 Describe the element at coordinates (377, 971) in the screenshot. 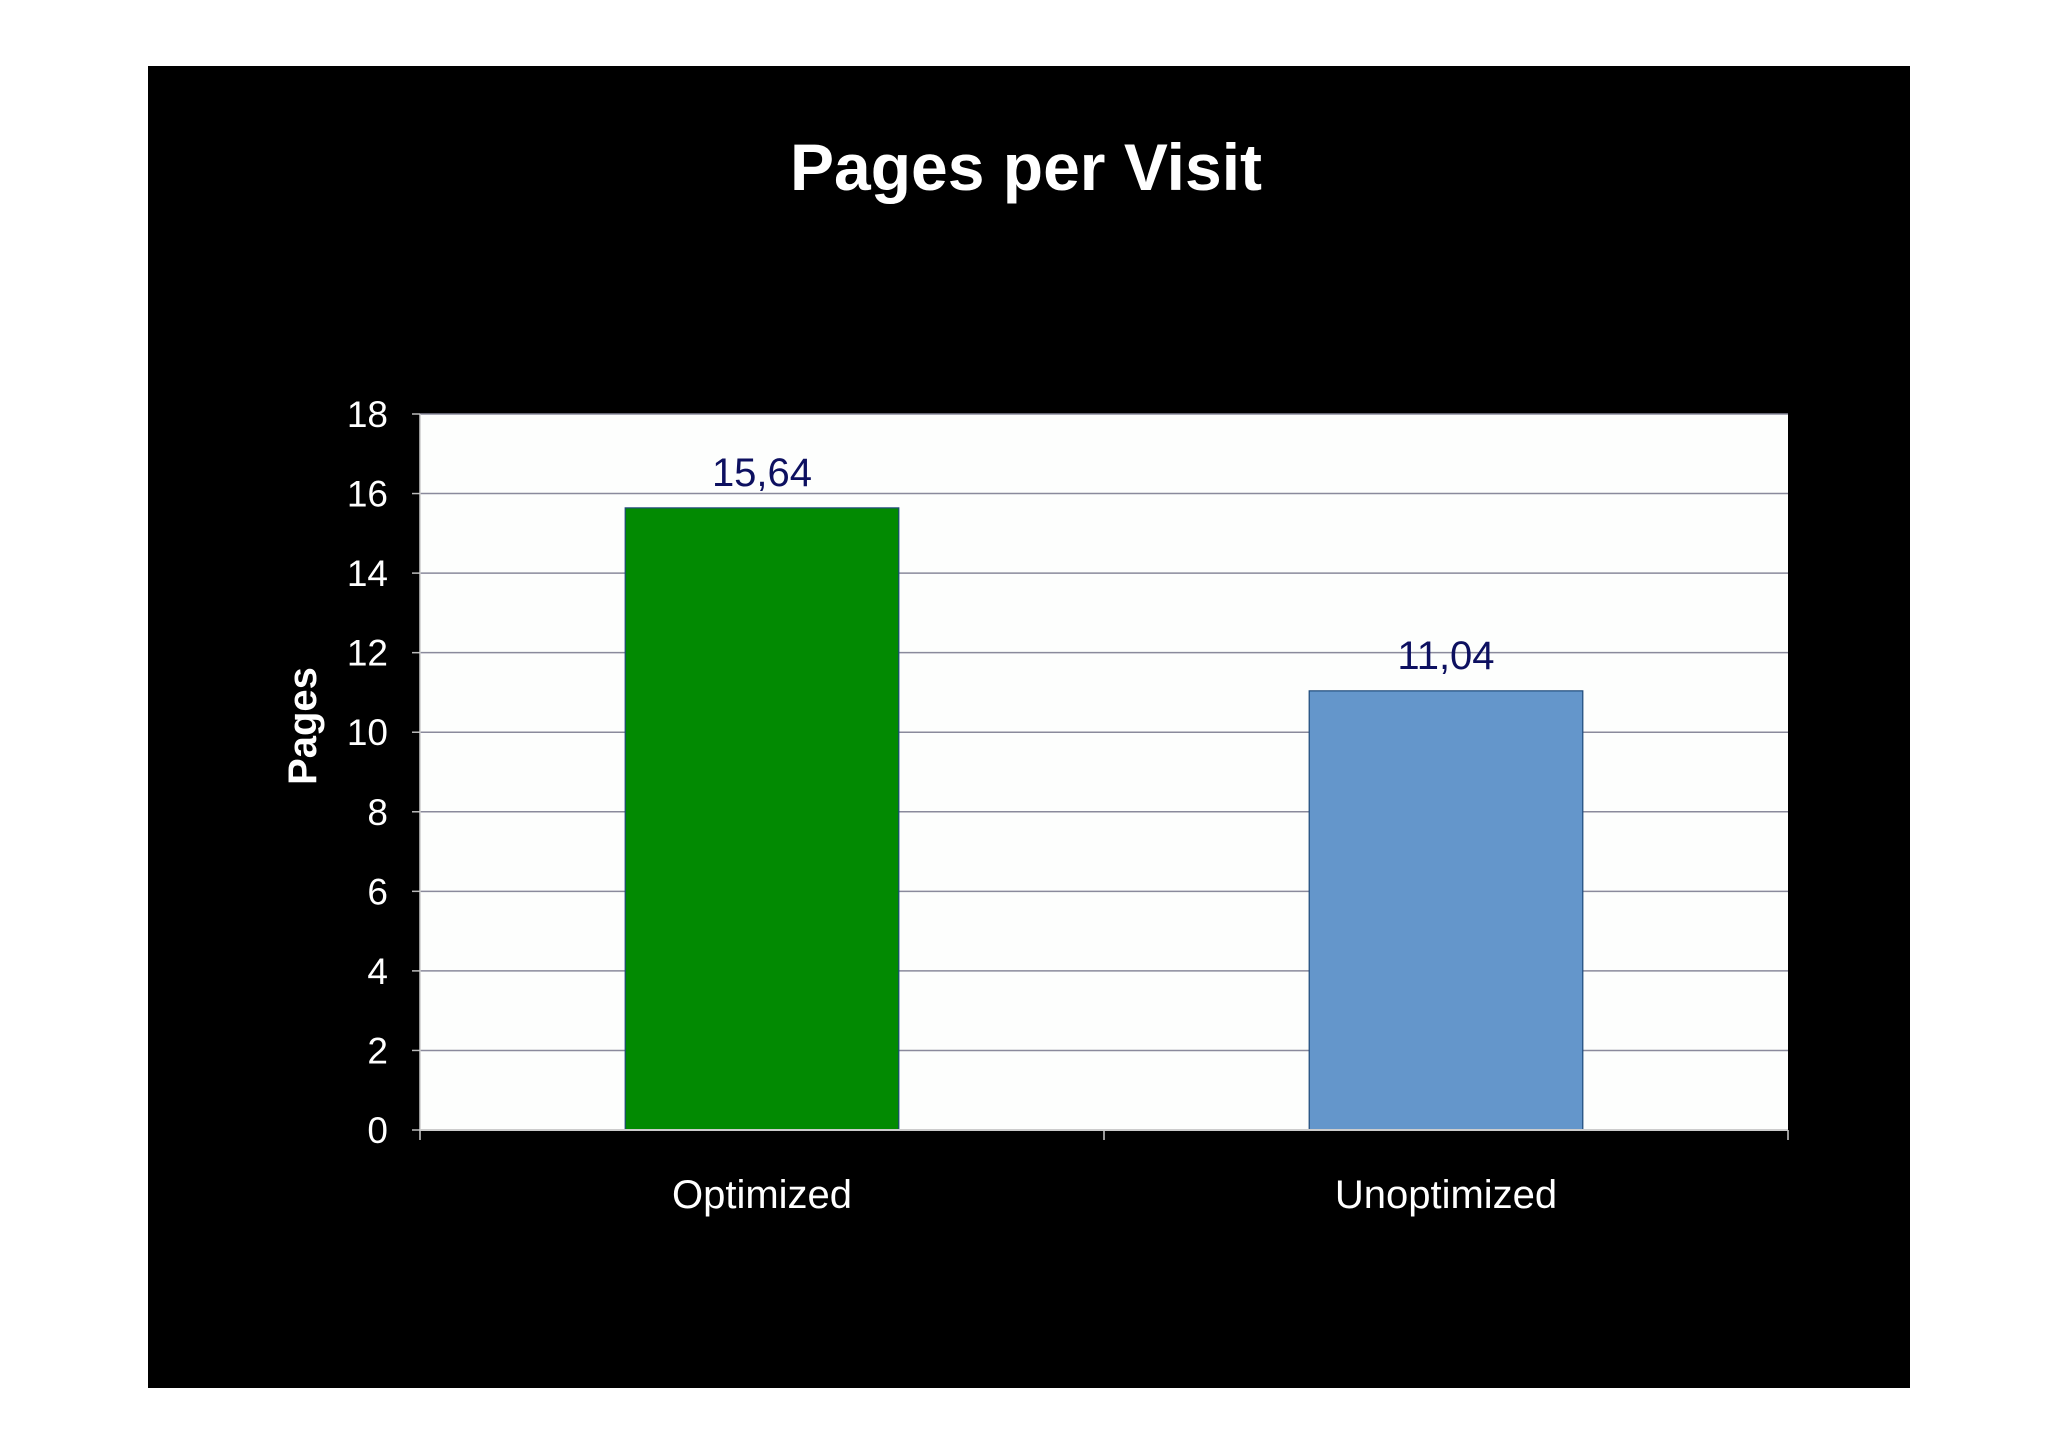

I see `y-tick-label: 4` at that location.